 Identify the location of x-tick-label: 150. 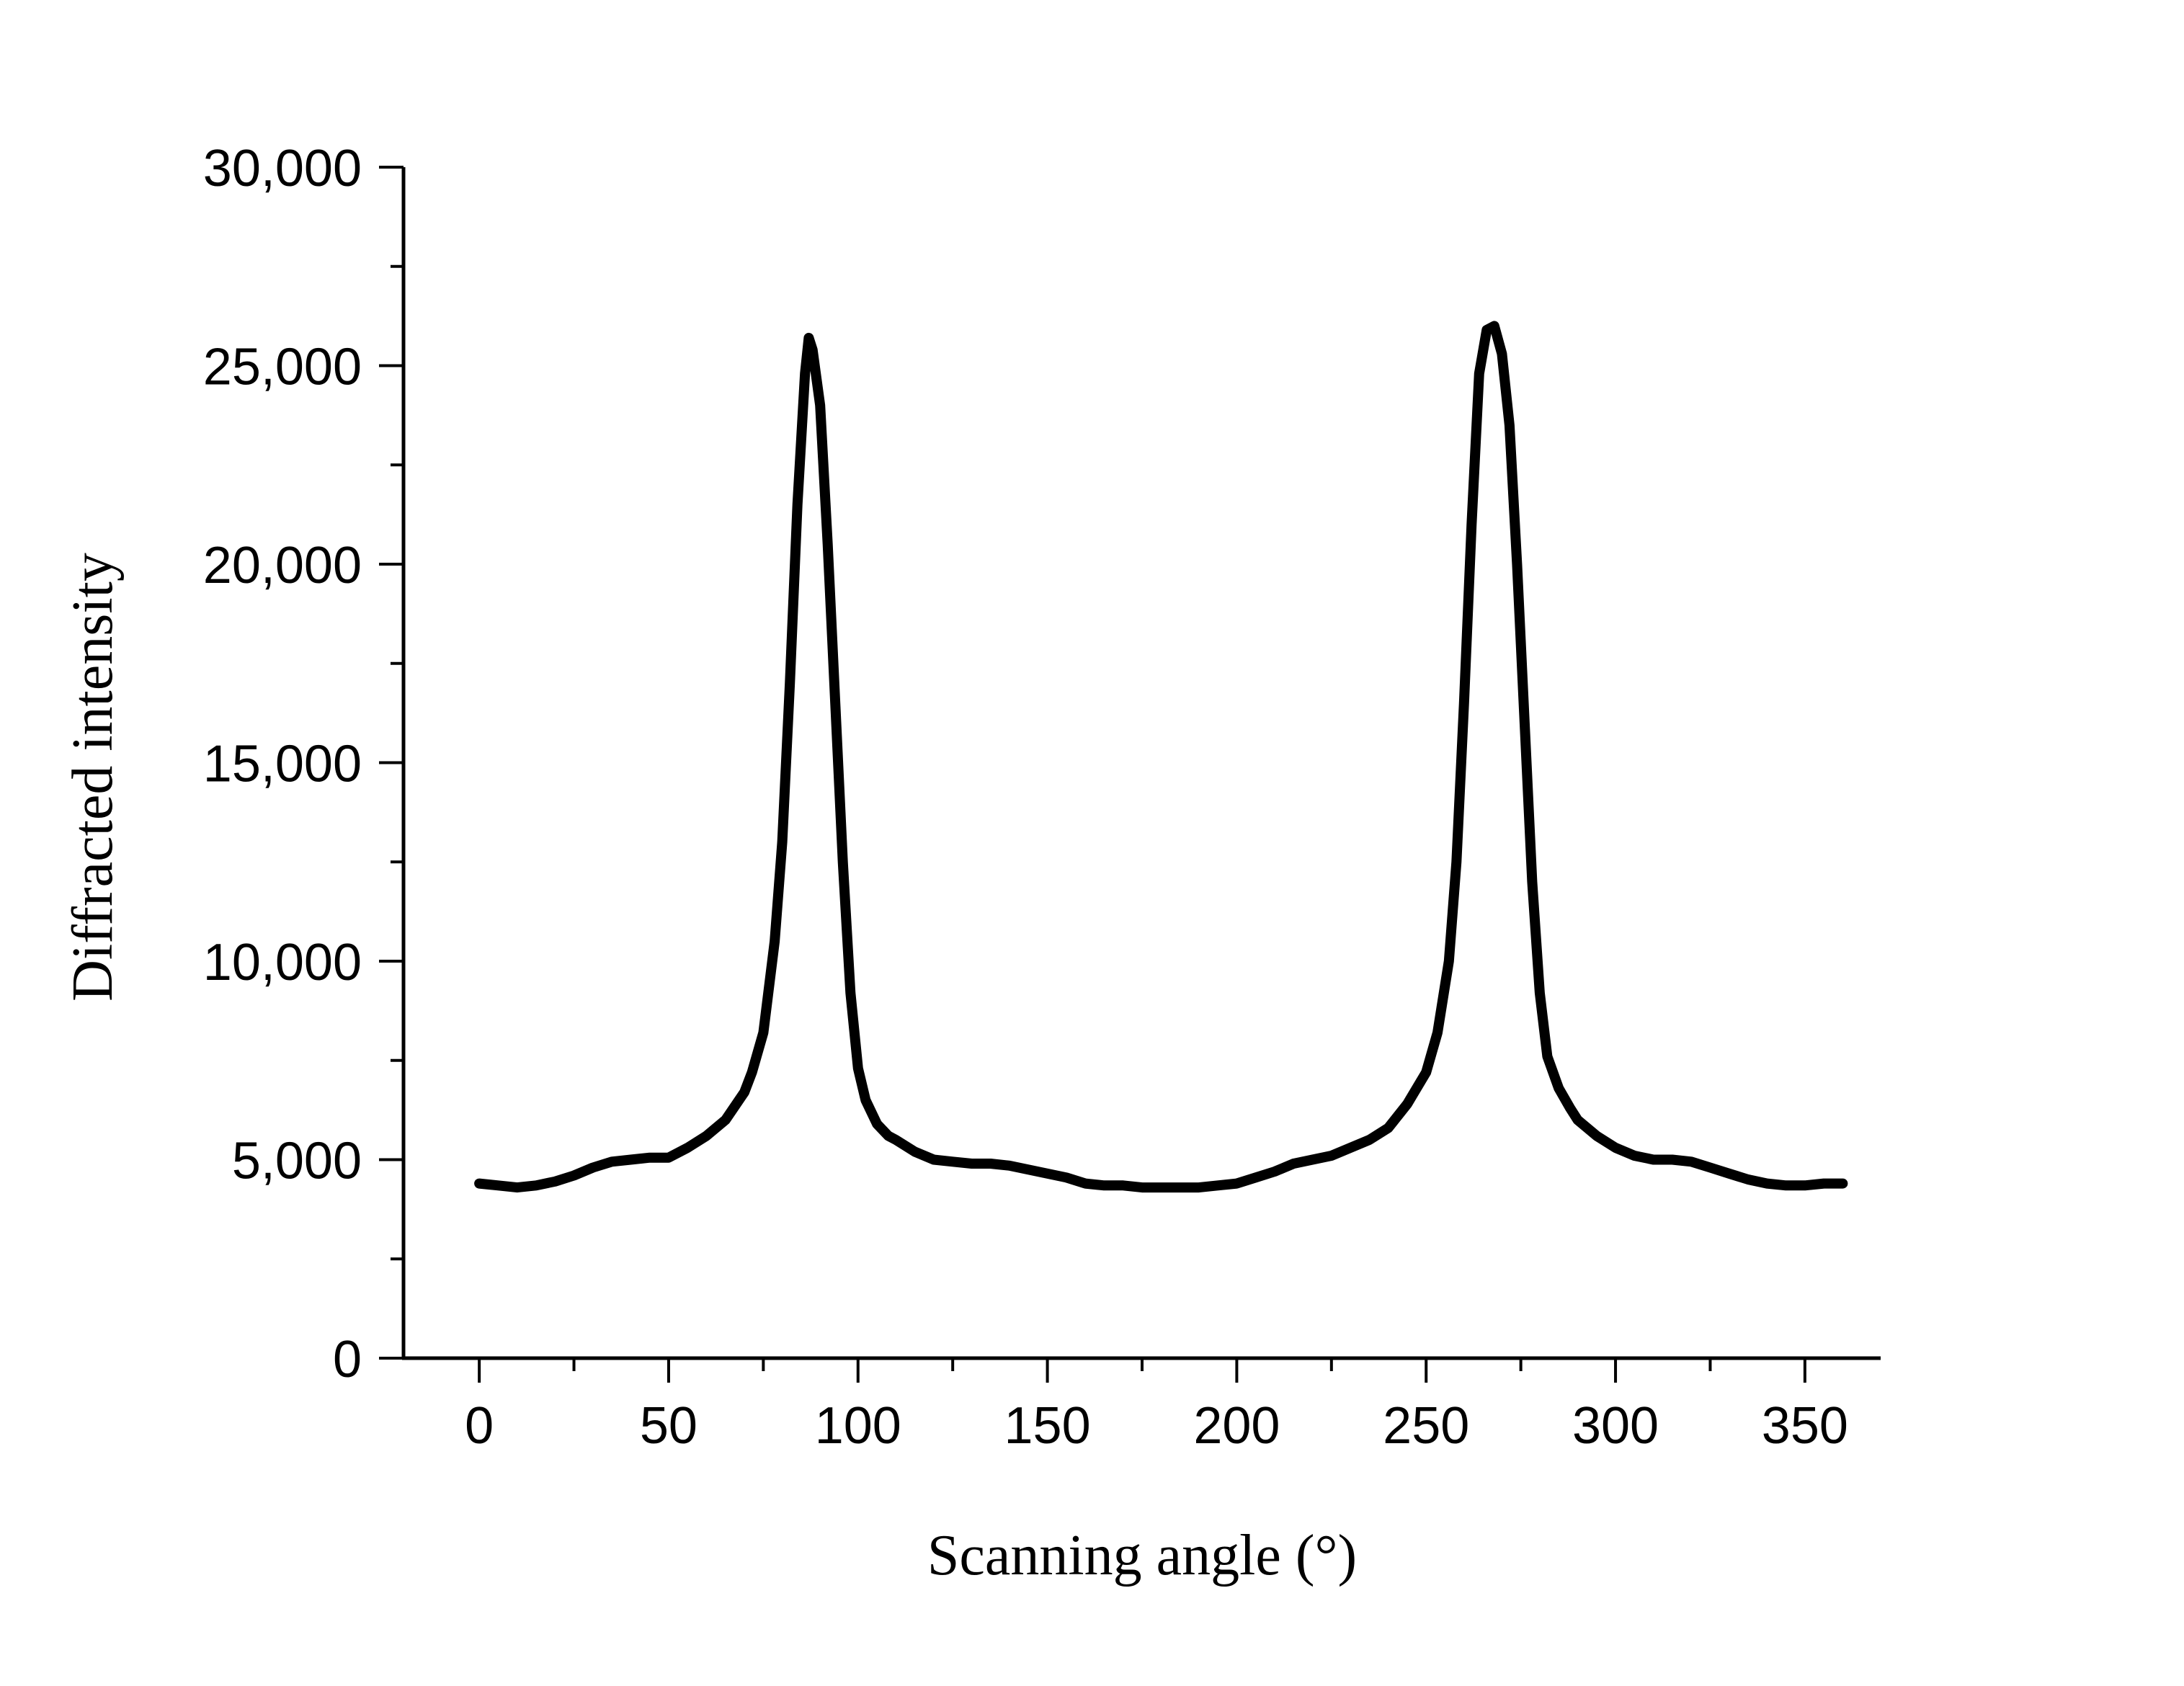
(1047, 1426).